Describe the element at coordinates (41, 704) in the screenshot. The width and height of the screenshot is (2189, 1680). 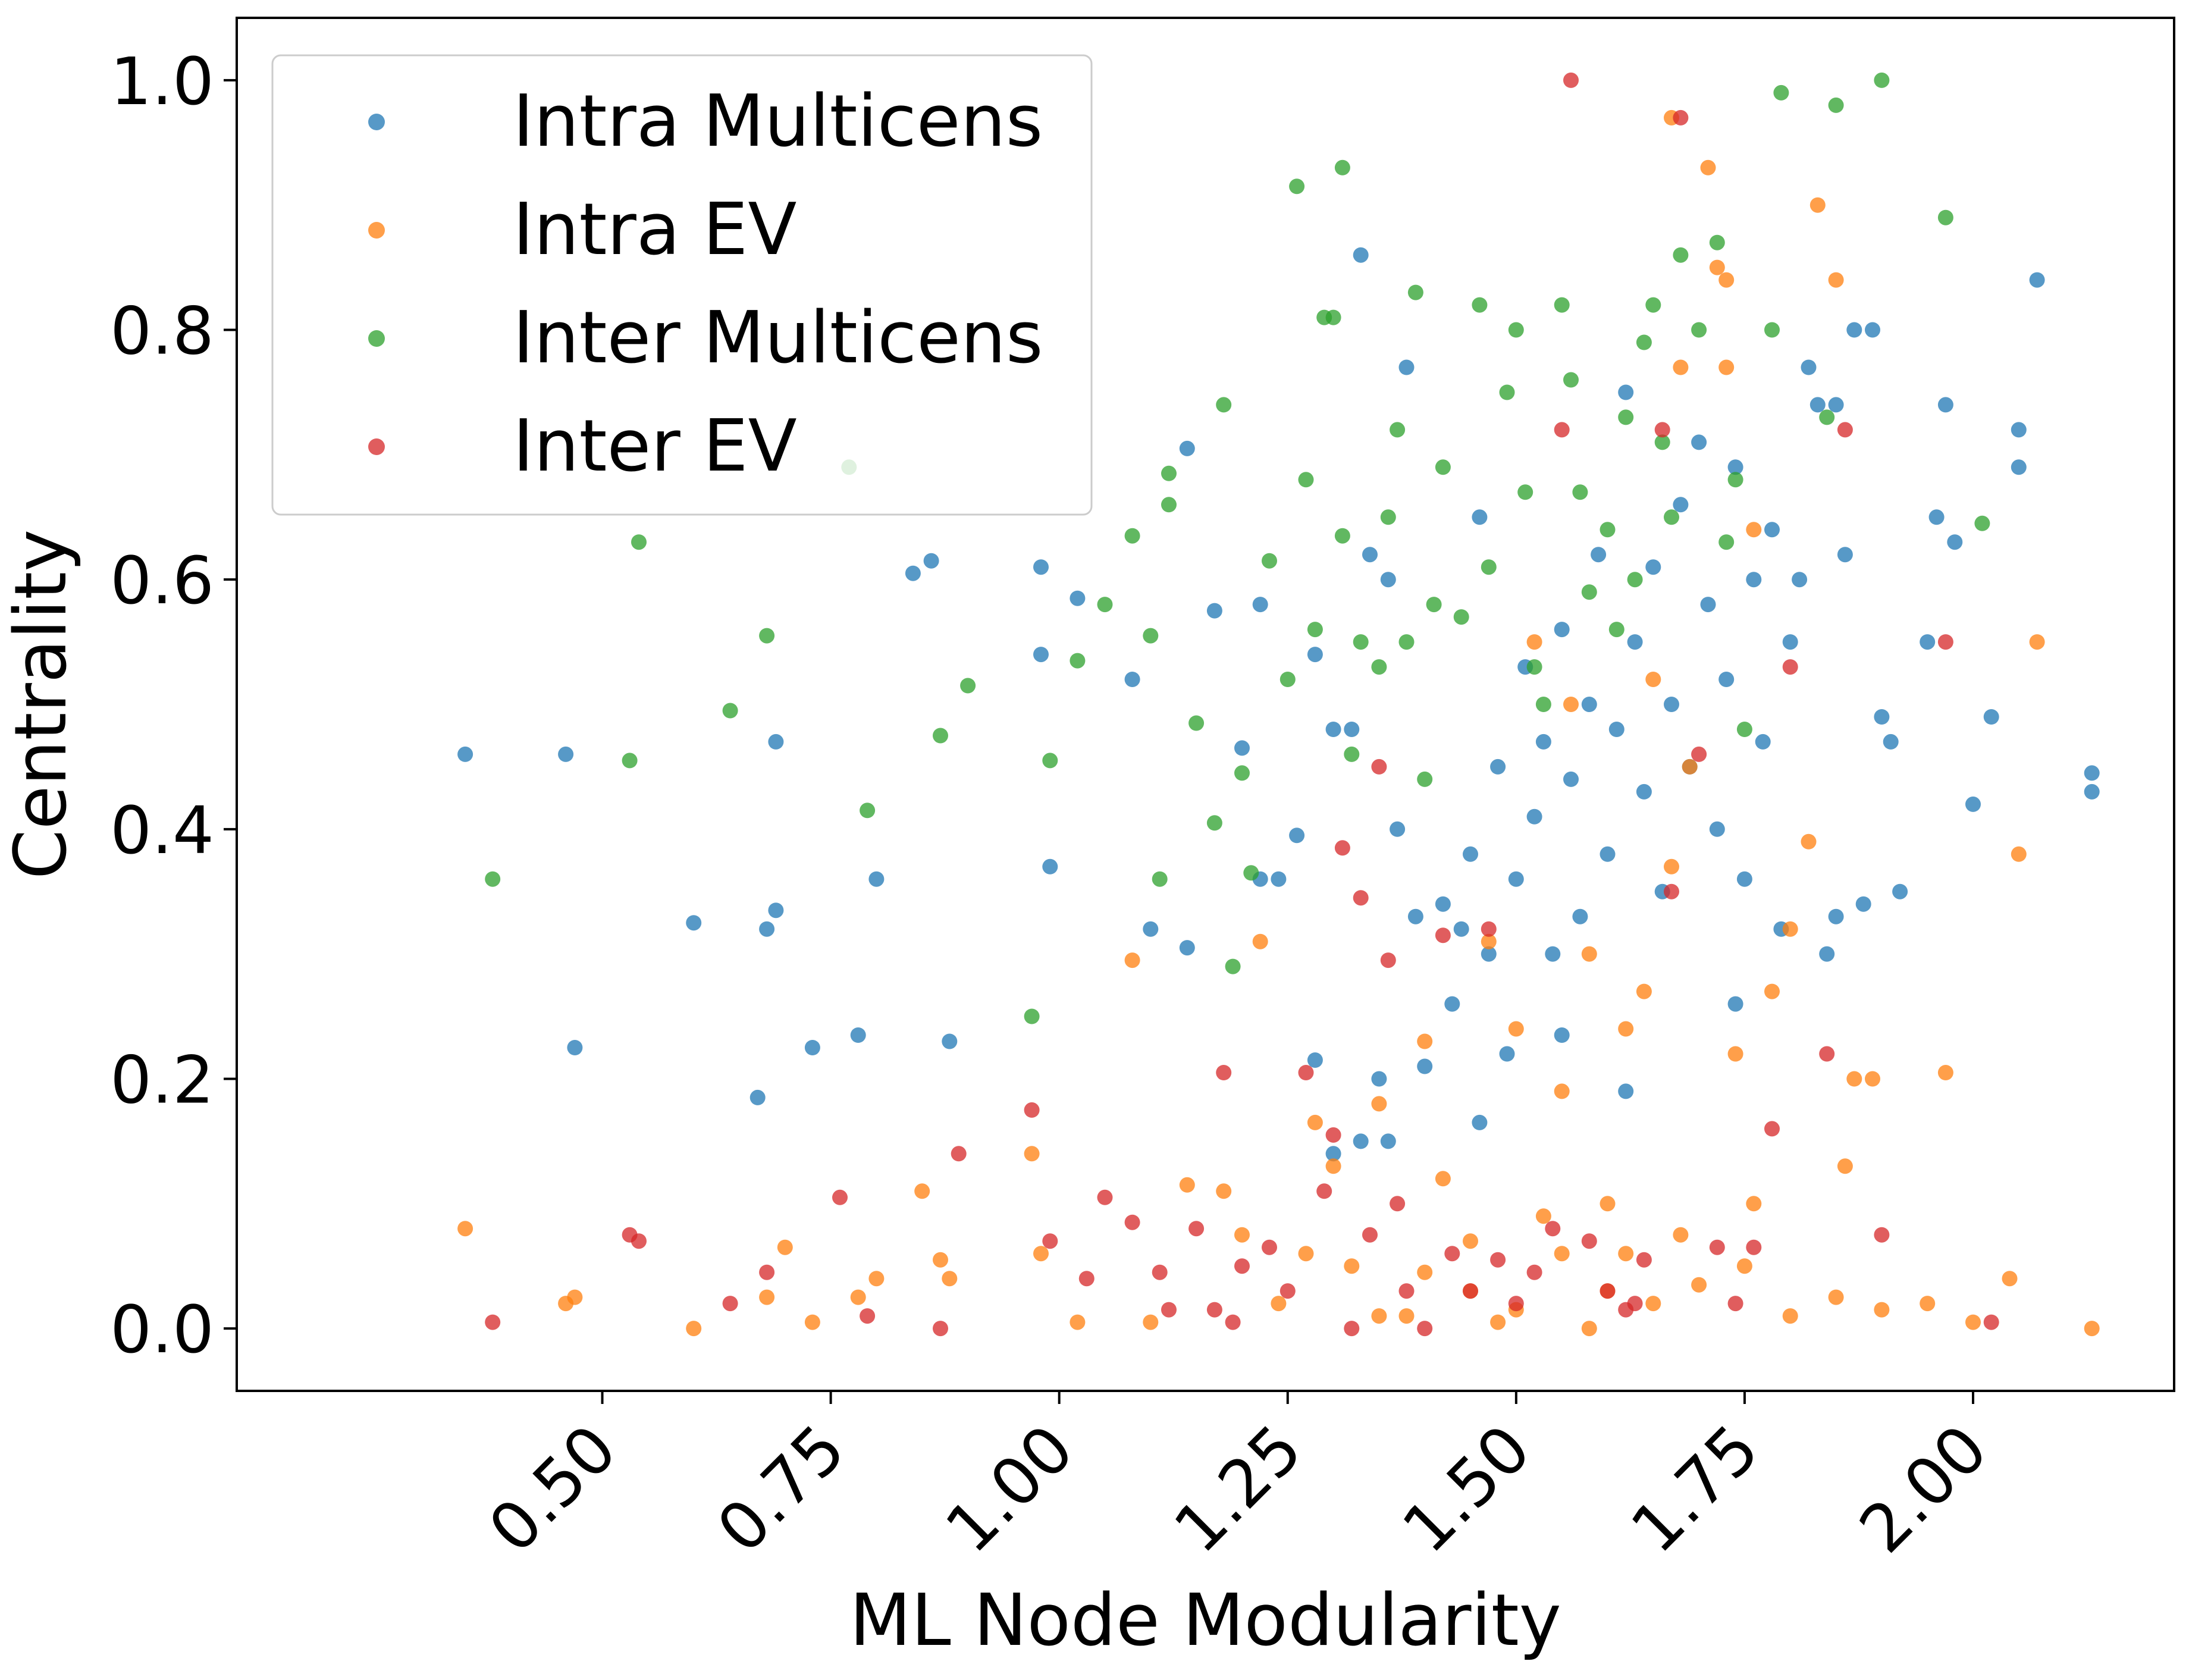
I see `y-axis-label: Centrality` at that location.